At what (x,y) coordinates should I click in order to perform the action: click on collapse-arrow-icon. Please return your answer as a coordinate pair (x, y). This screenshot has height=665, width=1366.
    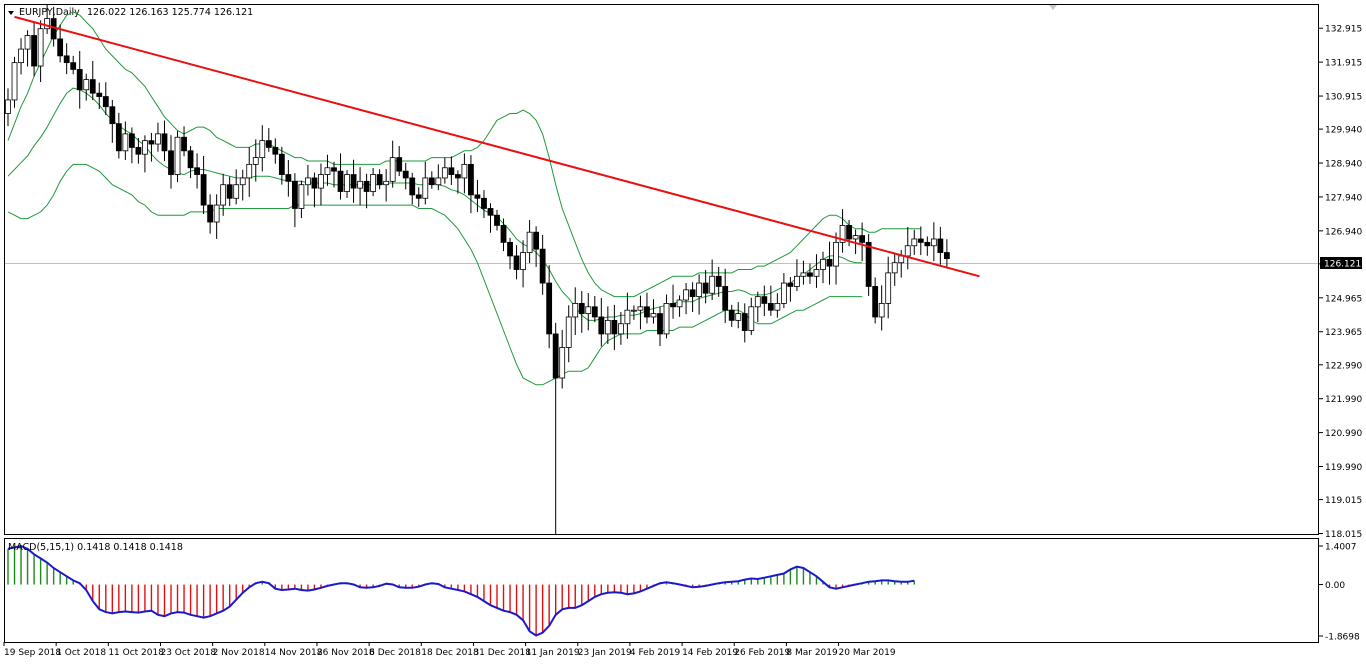
    Looking at the image, I should click on (11, 13).